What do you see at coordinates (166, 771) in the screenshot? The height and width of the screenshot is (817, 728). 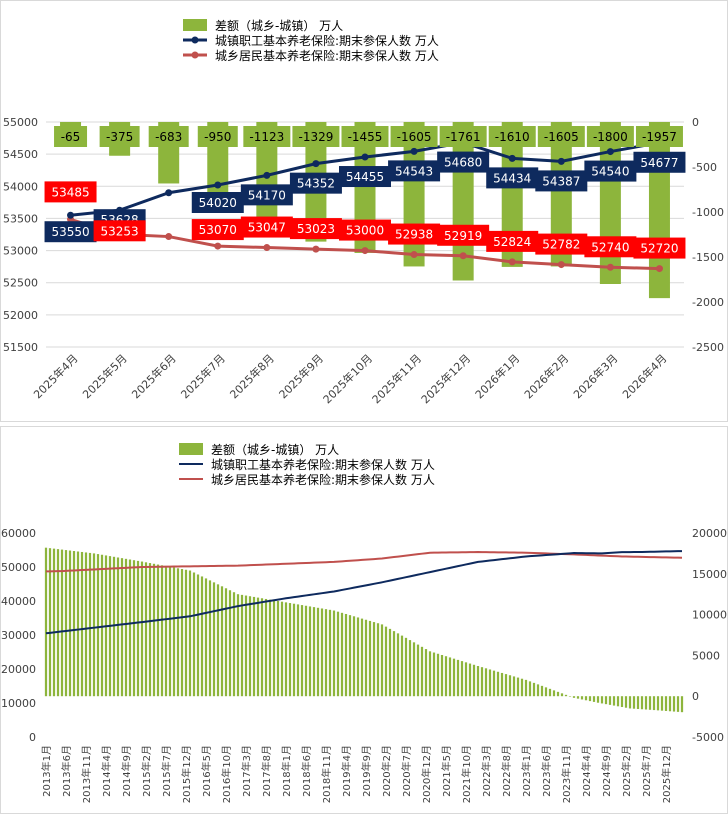 I see `x-tick-label: 2015年7月` at bounding box center [166, 771].